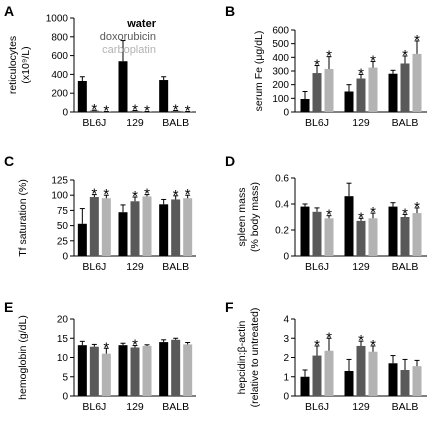 This screenshot has width=432, height=435. Describe the element at coordinates (63, 241) in the screenshot. I see `y-tick-label: 25` at that location.